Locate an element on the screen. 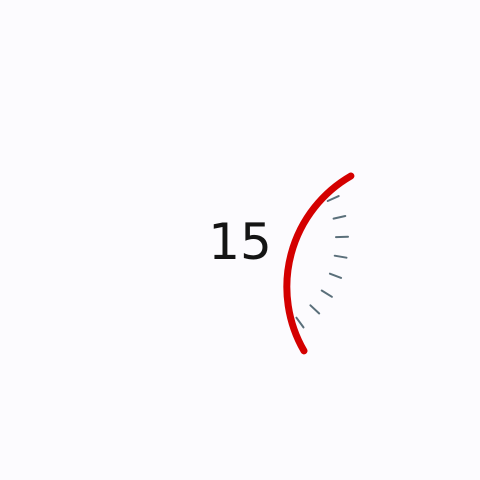 The height and width of the screenshot is (480, 480). level-arc is located at coordinates (319, 263).